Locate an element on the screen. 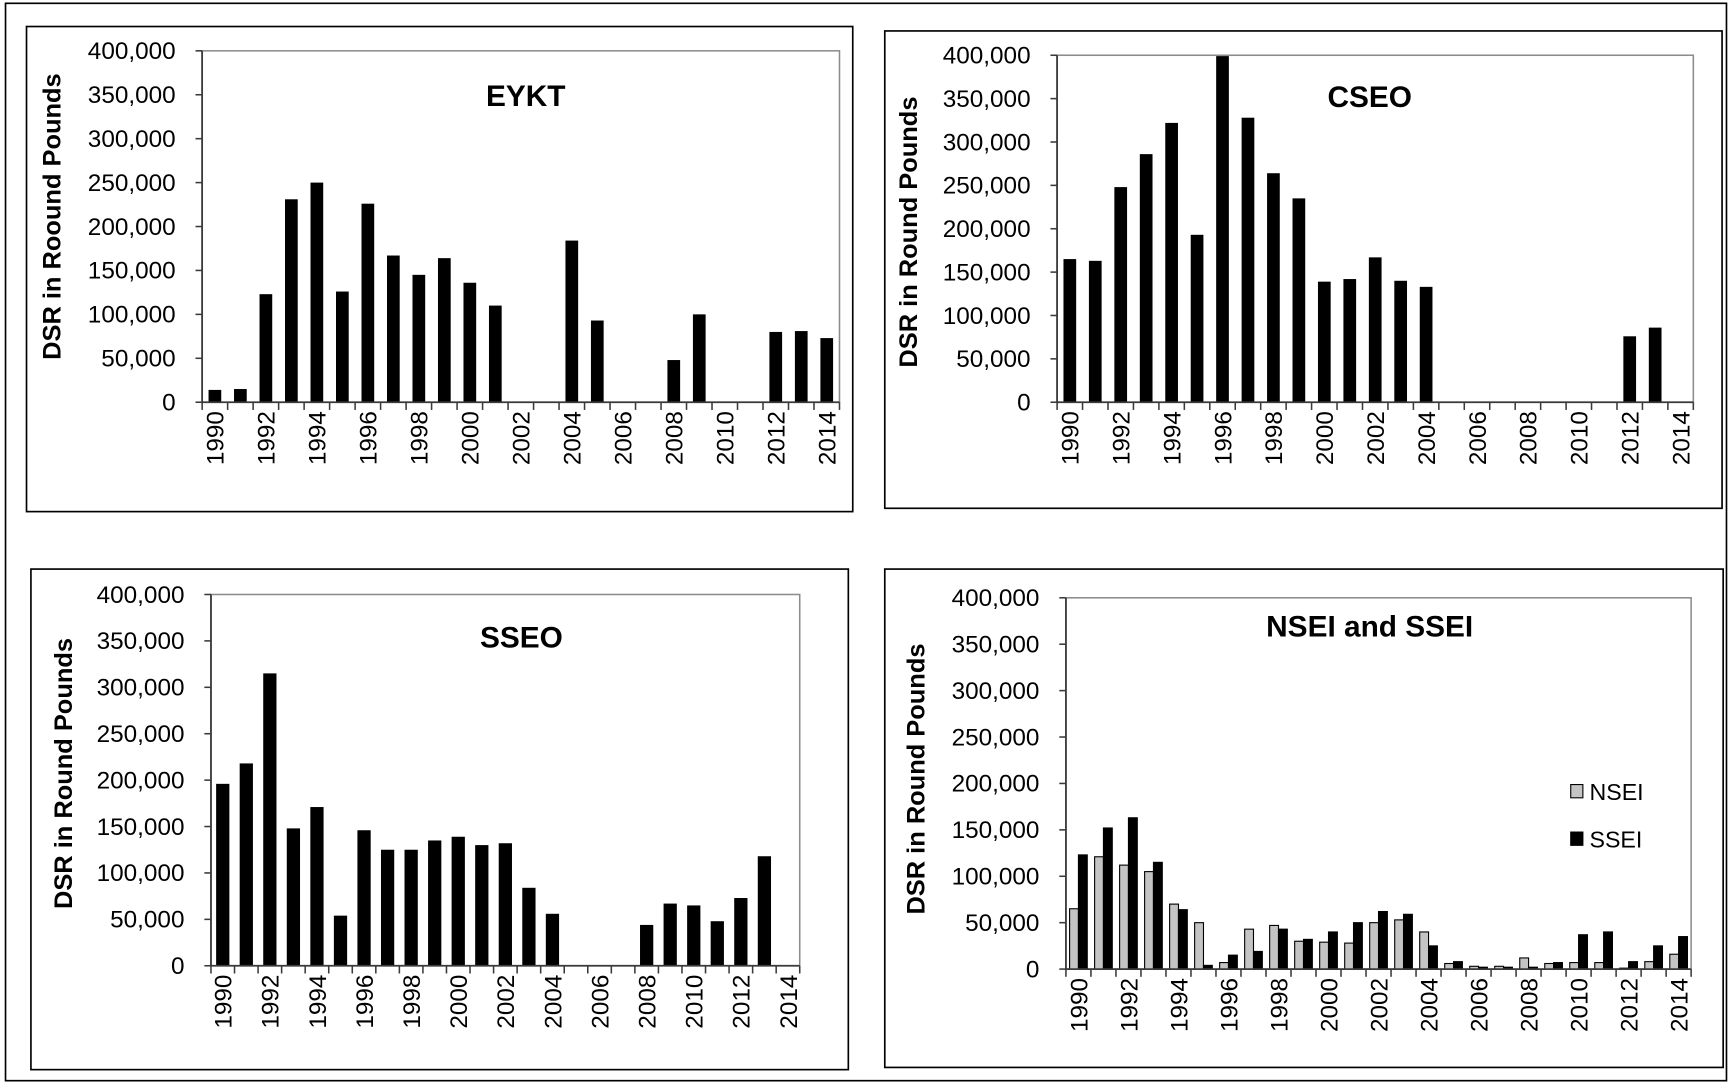 The image size is (1732, 1084). cseo-bar-2004 is located at coordinates (1426, 344).